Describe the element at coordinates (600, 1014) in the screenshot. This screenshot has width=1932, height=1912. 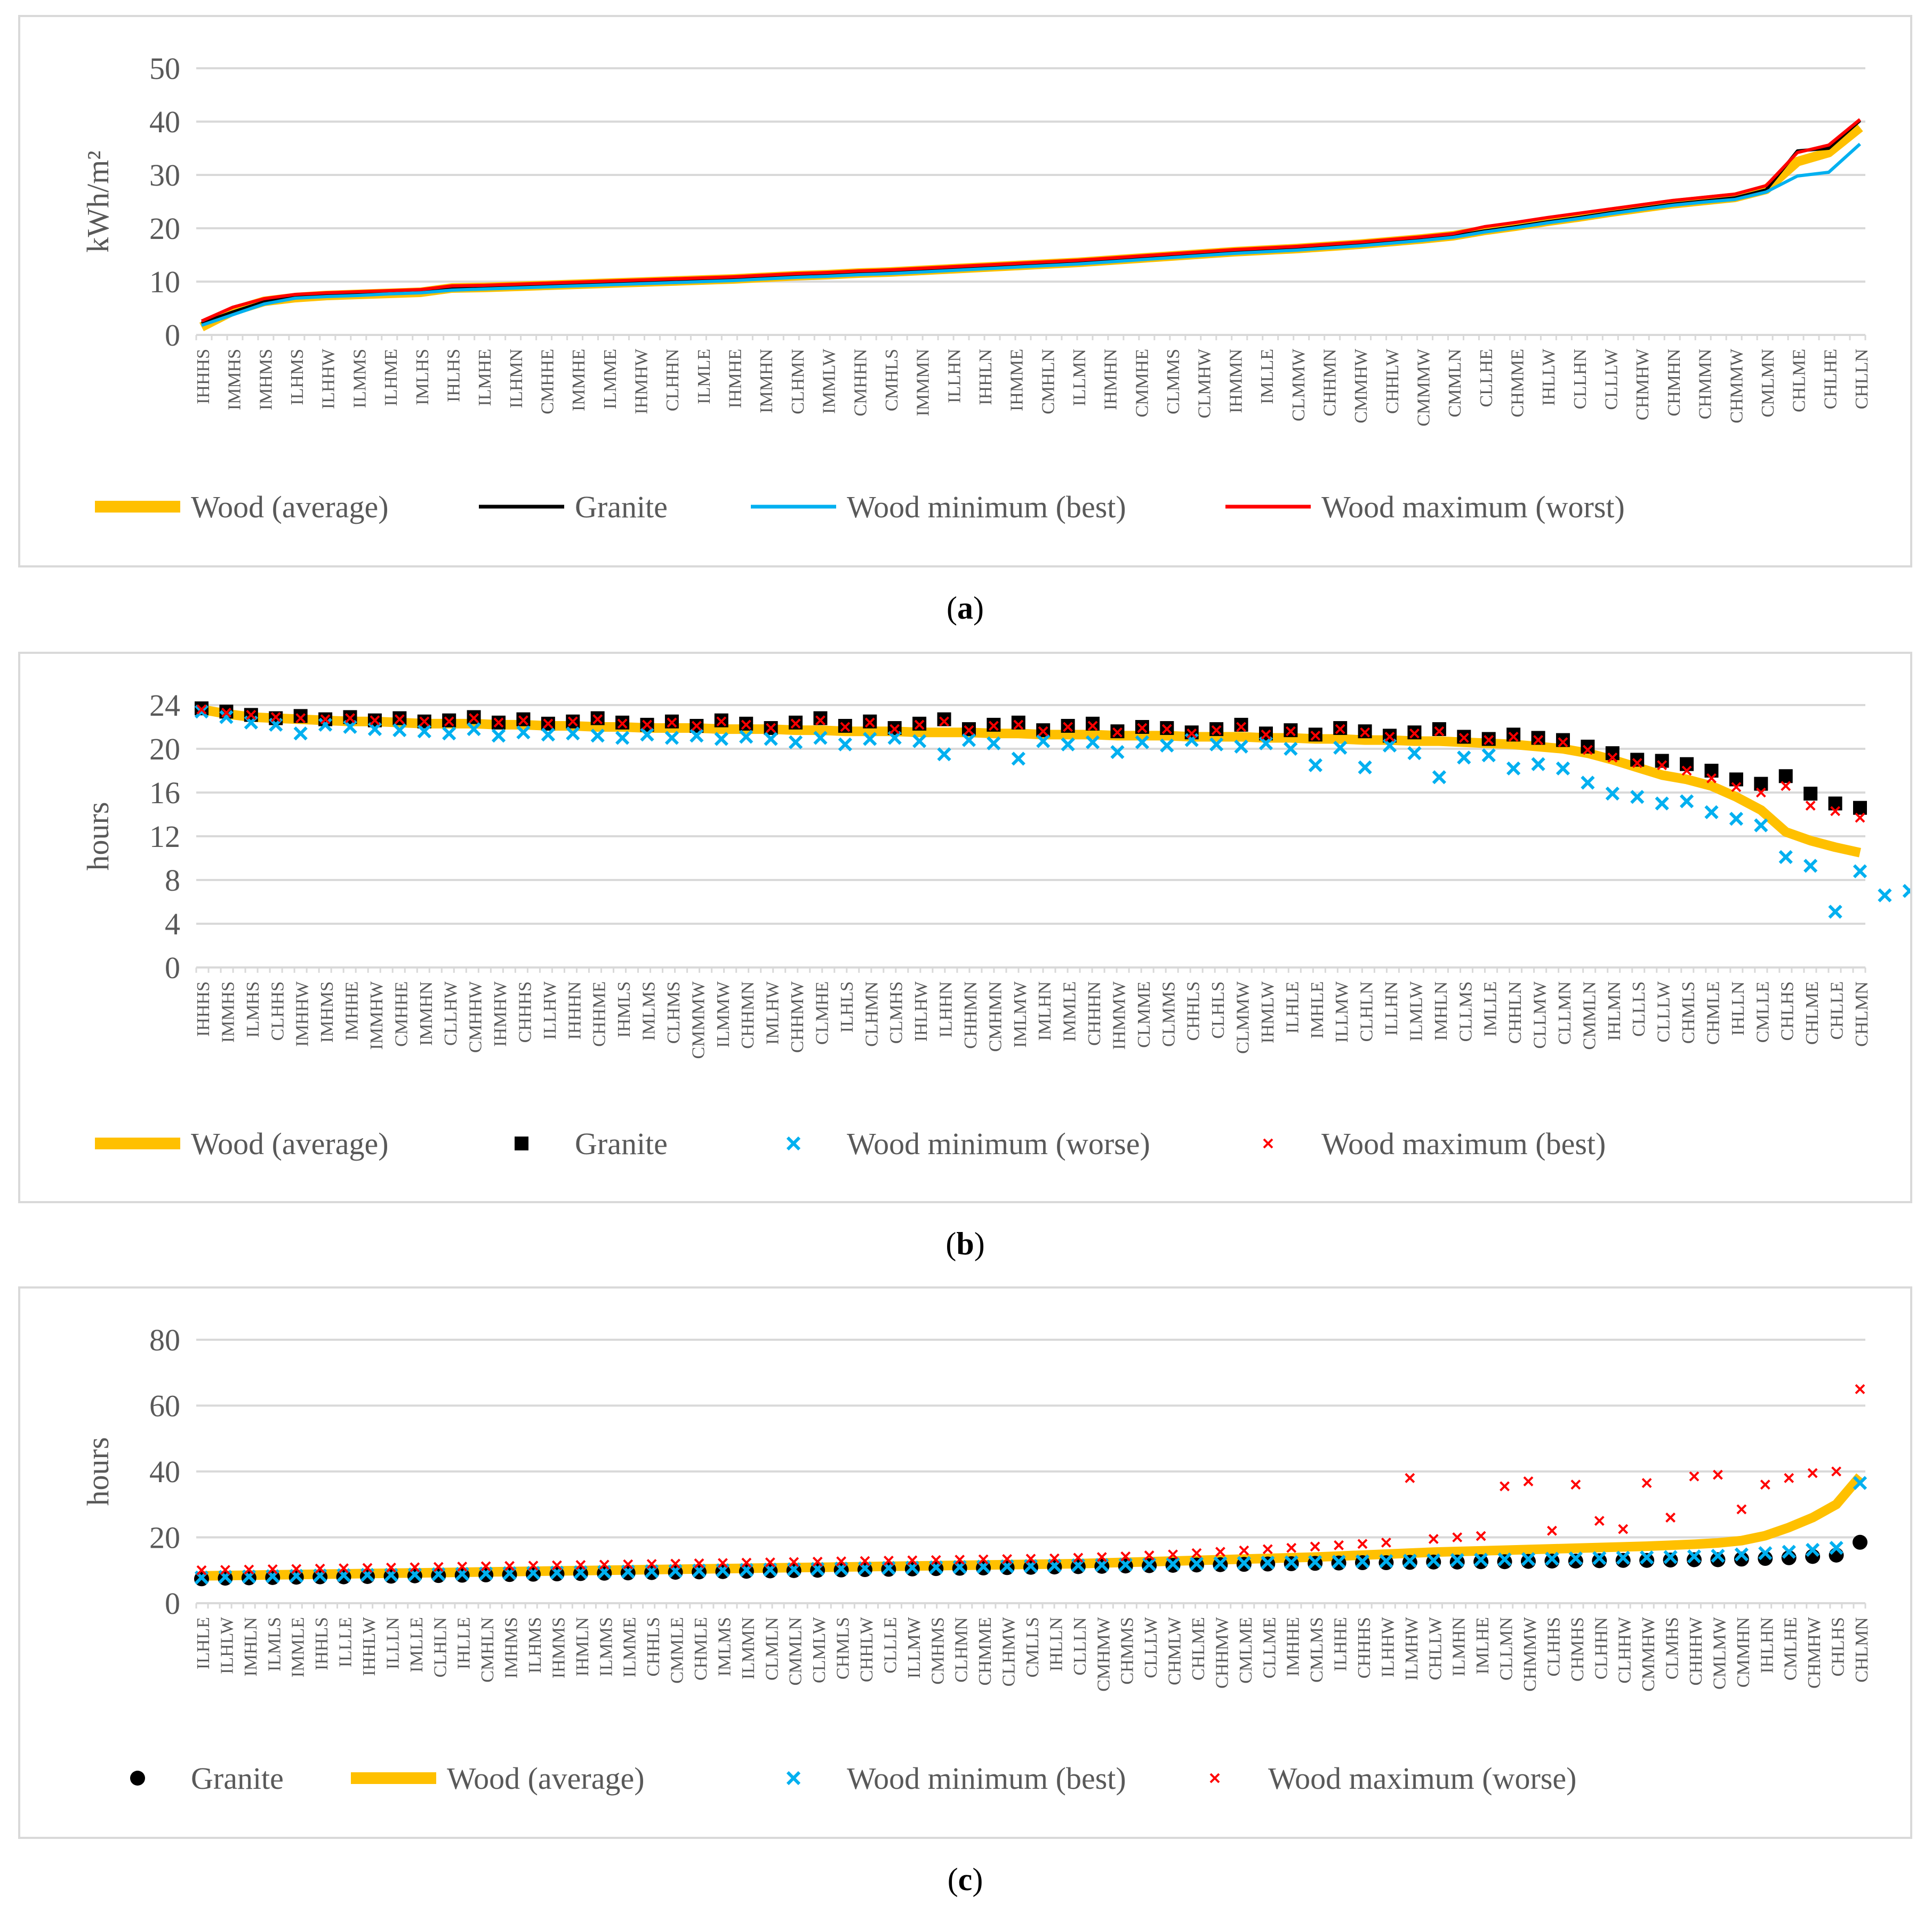
I see `chart-b-category-label: CHHME` at that location.